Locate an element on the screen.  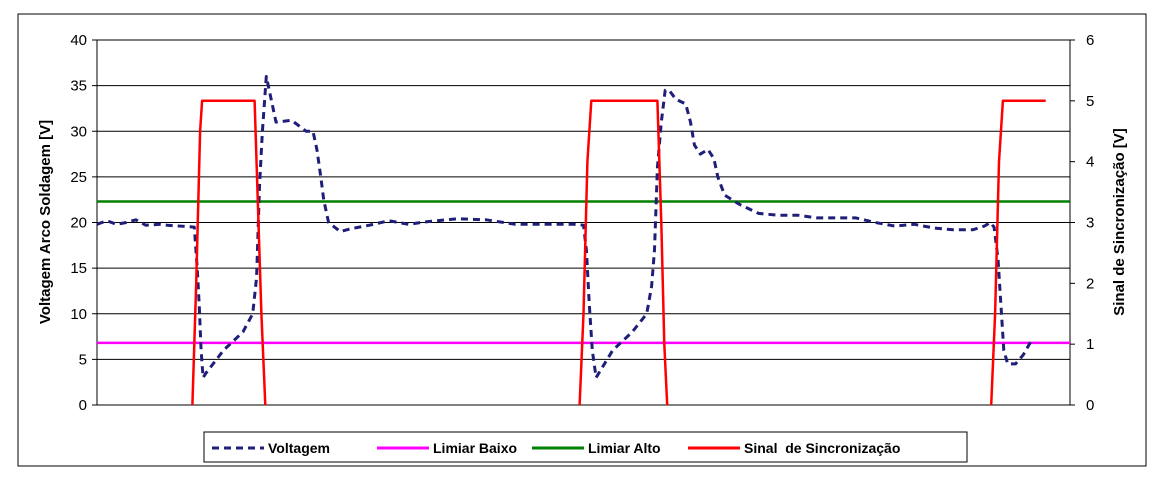
left-tick-label: 5 is located at coordinates (83, 359).